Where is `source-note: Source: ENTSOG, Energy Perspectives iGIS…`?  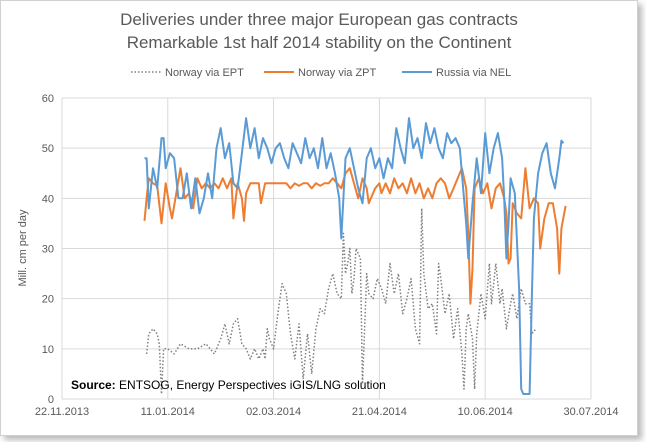
source-note: Source: ENTSOG, Energy Perspectives iGIS… is located at coordinates (228, 385).